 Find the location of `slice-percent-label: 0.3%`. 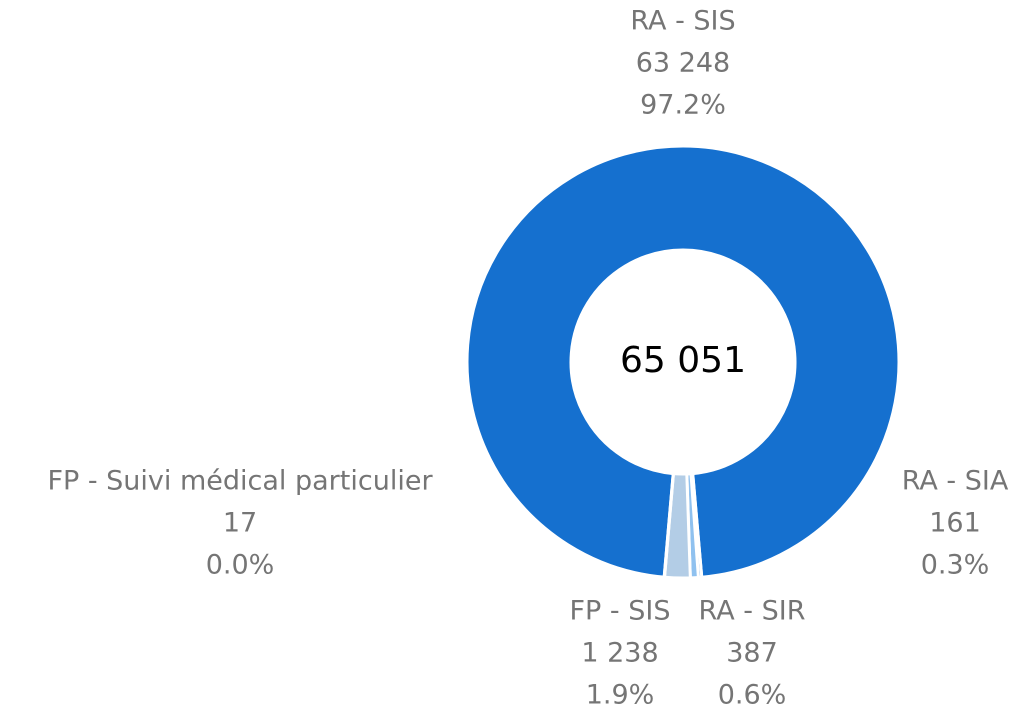

slice-percent-label: 0.3% is located at coordinates (955, 565).